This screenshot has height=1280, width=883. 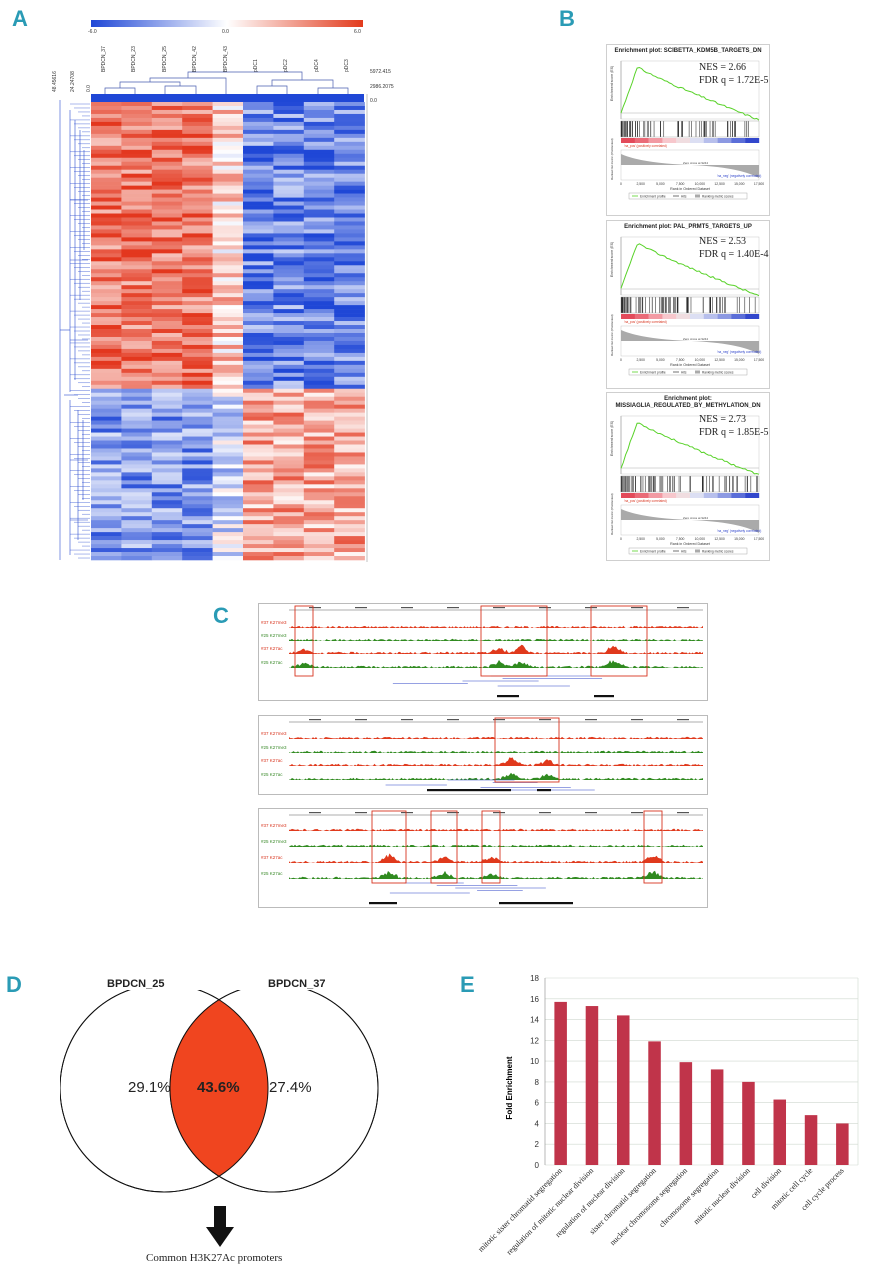 I want to click on row-dendrogram-leaves, so click(x=80, y=331).